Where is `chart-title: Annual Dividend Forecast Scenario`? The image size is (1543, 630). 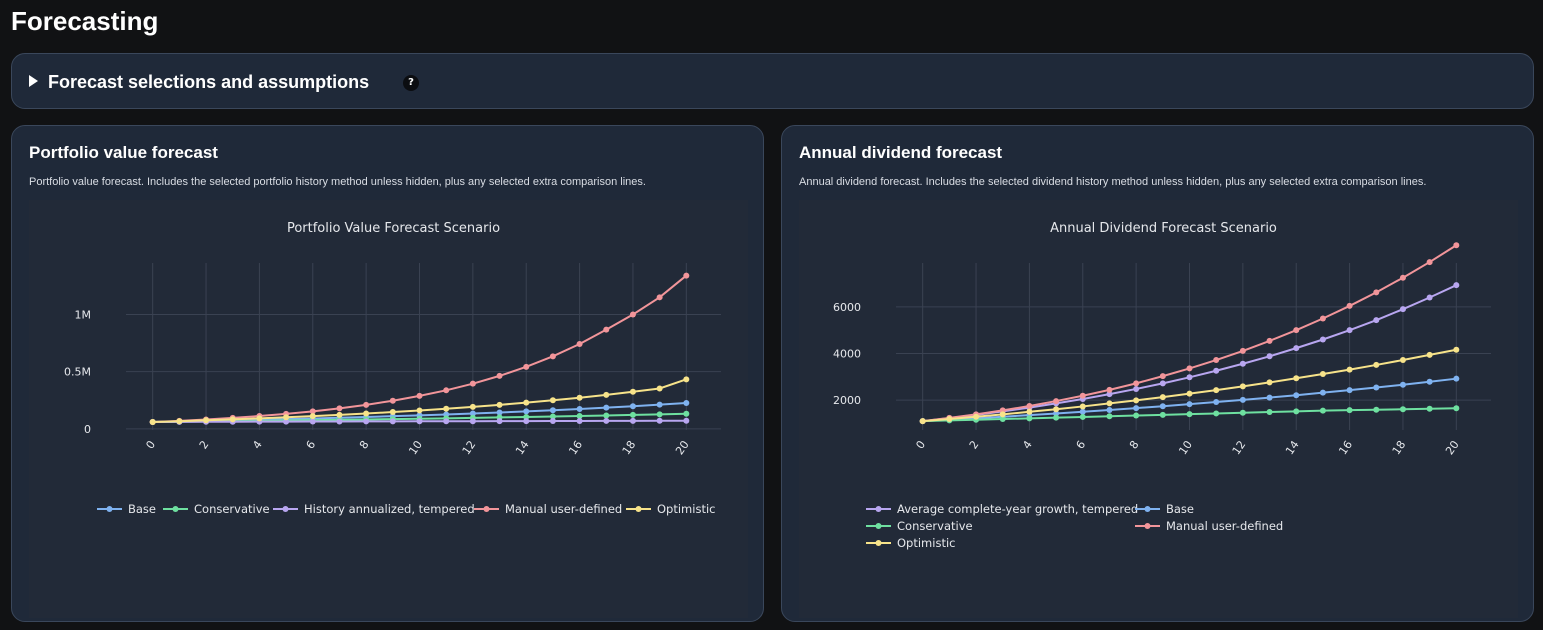 chart-title: Annual Dividend Forecast Scenario is located at coordinates (1163, 228).